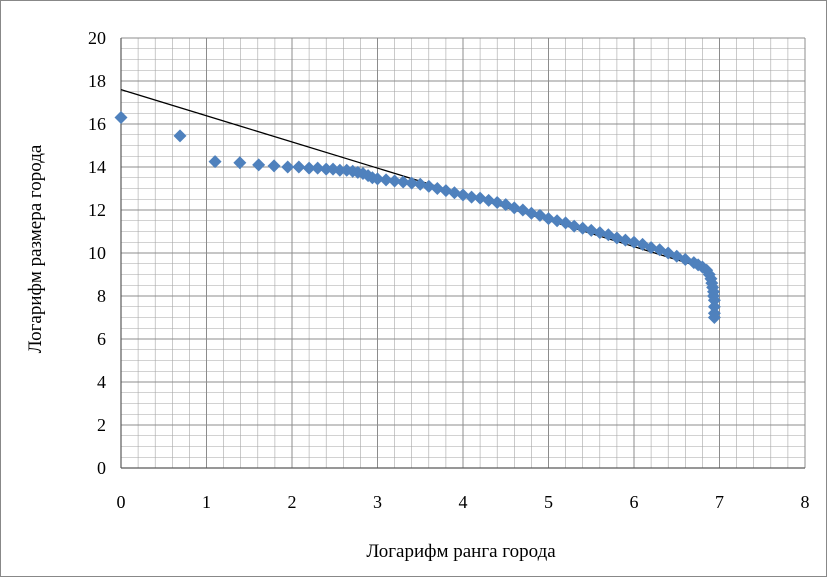  Describe the element at coordinates (97, 210) in the screenshot. I see `y-tick-label: 12` at that location.